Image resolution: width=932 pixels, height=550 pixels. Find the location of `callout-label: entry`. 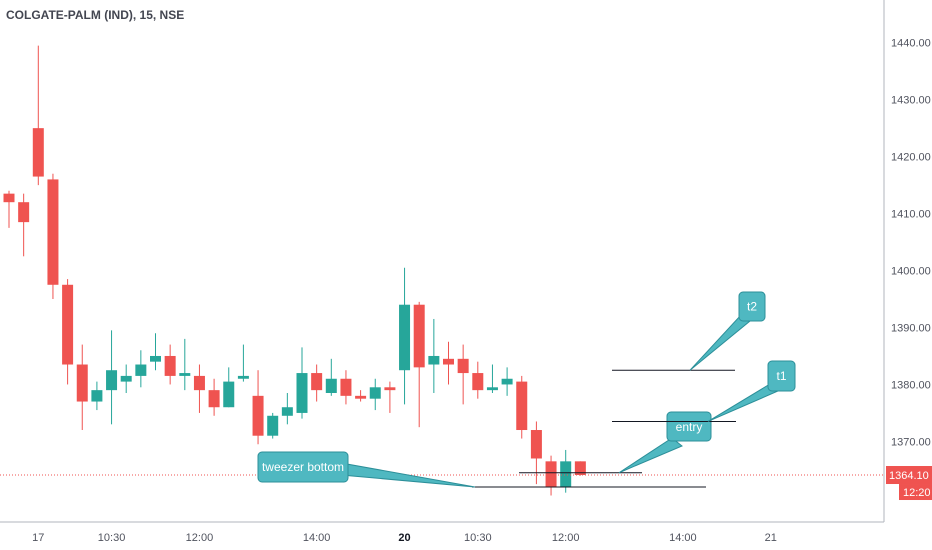

callout-label: entry is located at coordinates (689, 427).